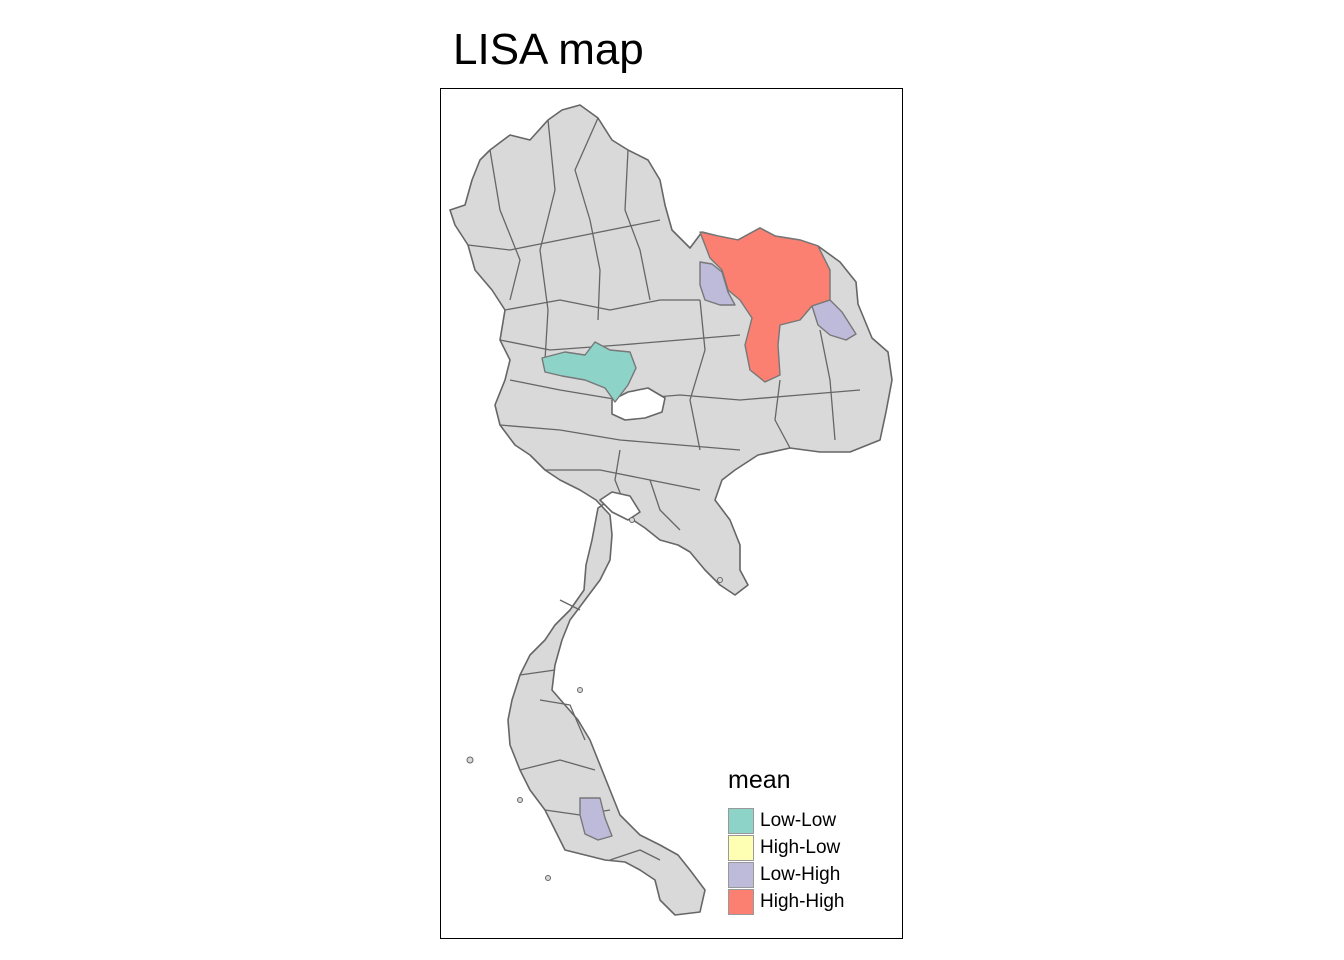 The image size is (1344, 960). What do you see at coordinates (800, 874) in the screenshot?
I see `legend-label: Low-High` at bounding box center [800, 874].